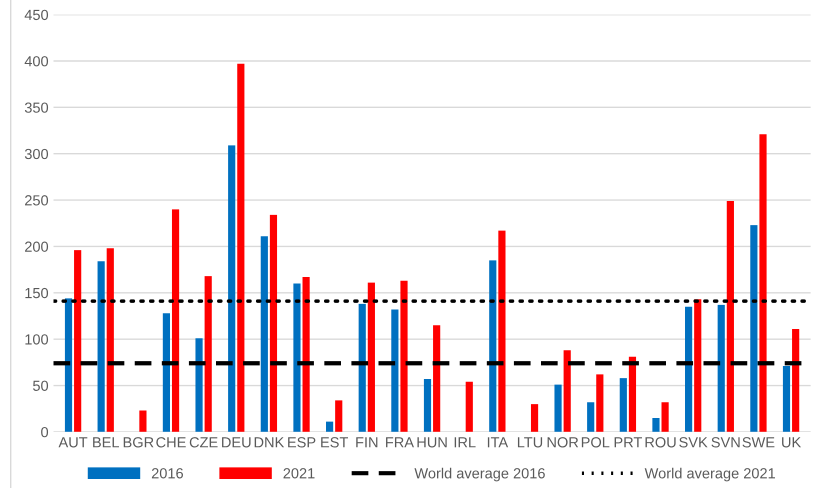  What do you see at coordinates (36, 61) in the screenshot?
I see `y-tick-label: 400` at bounding box center [36, 61].